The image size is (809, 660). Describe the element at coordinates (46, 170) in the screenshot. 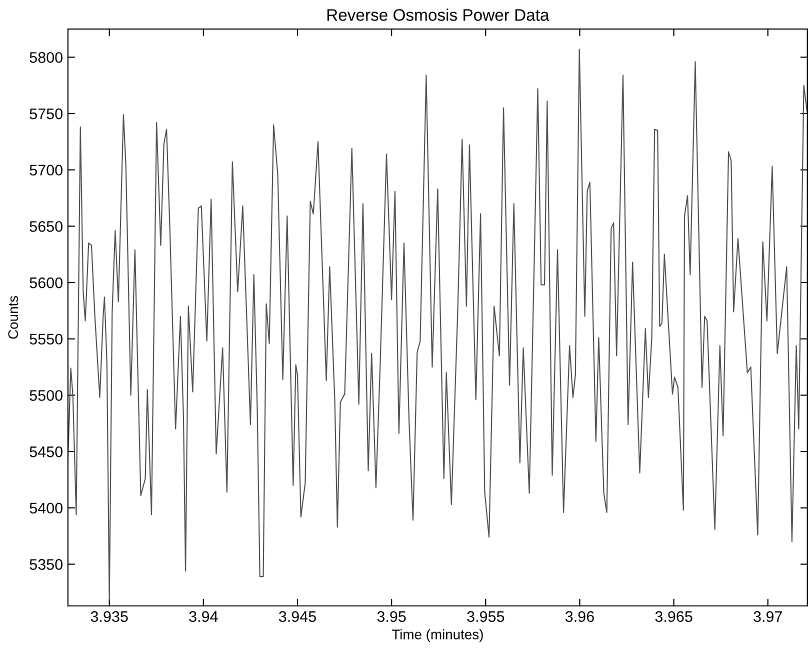

I see `y-tick-label: 5700` at that location.